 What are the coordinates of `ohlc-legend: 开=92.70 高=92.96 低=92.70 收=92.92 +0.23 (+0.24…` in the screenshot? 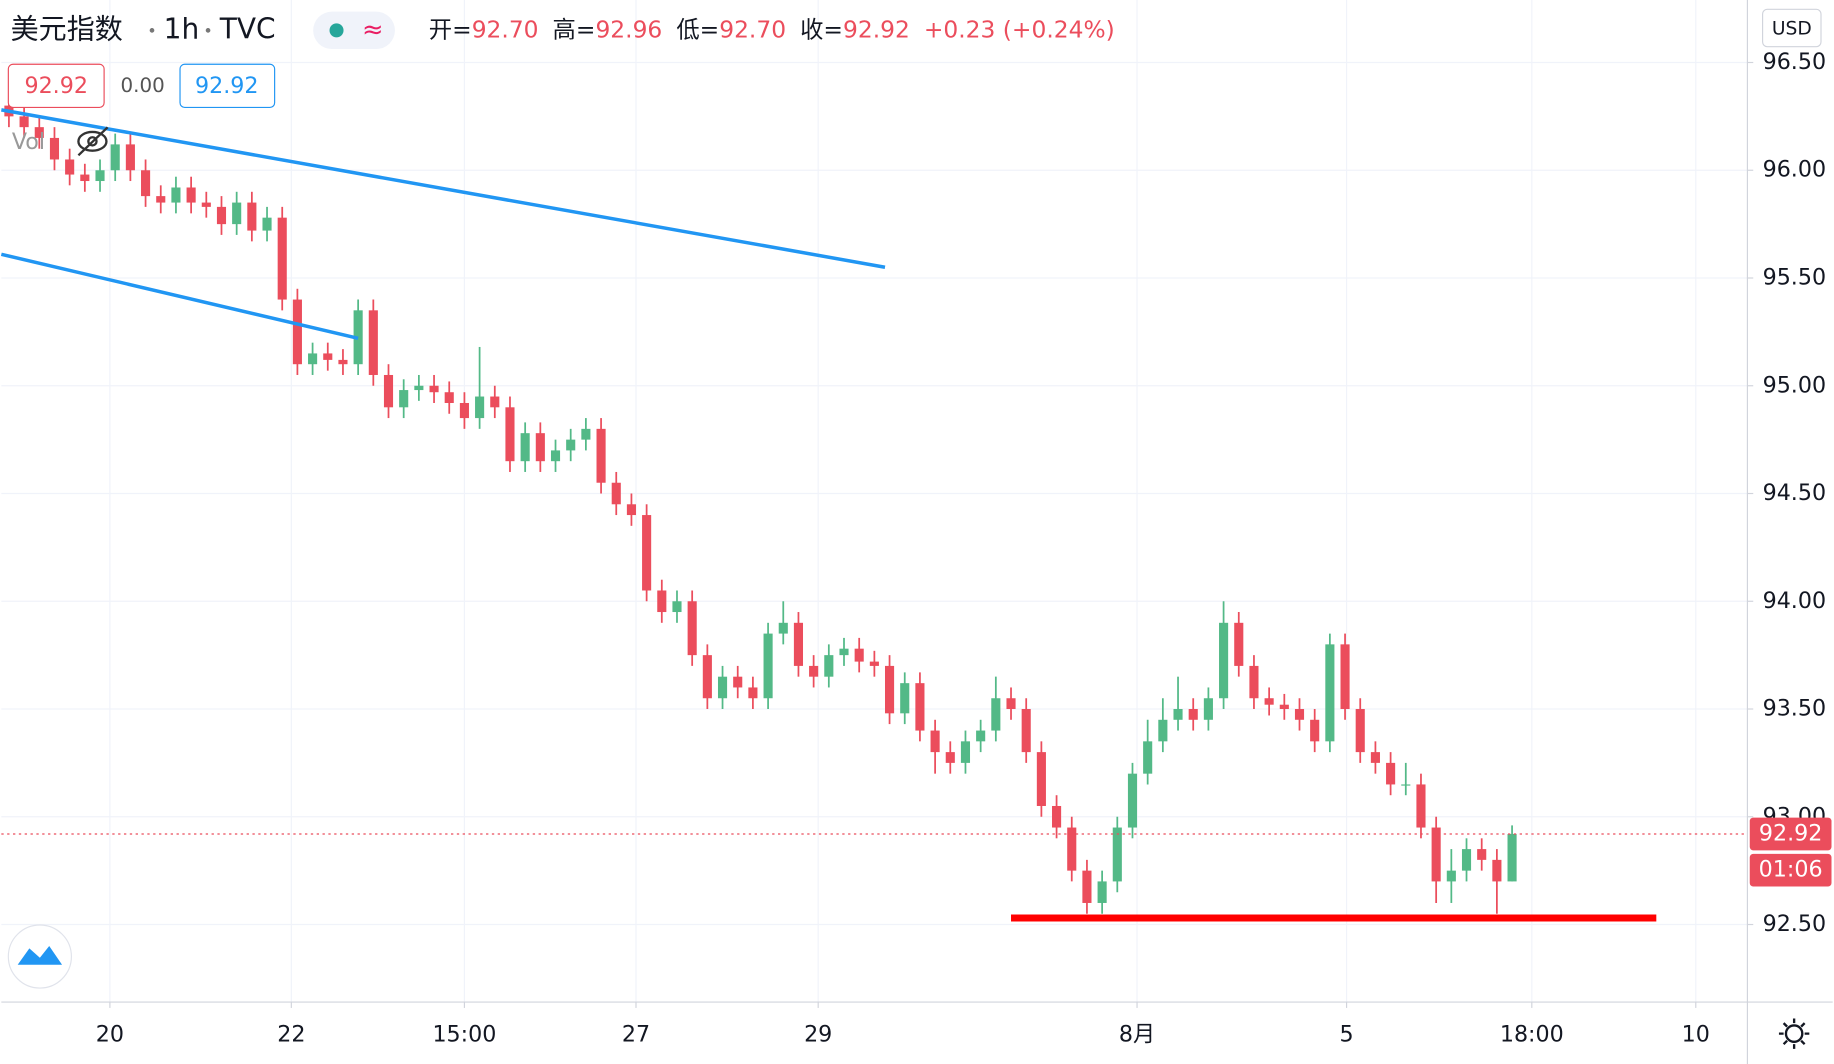 It's located at (772, 29).